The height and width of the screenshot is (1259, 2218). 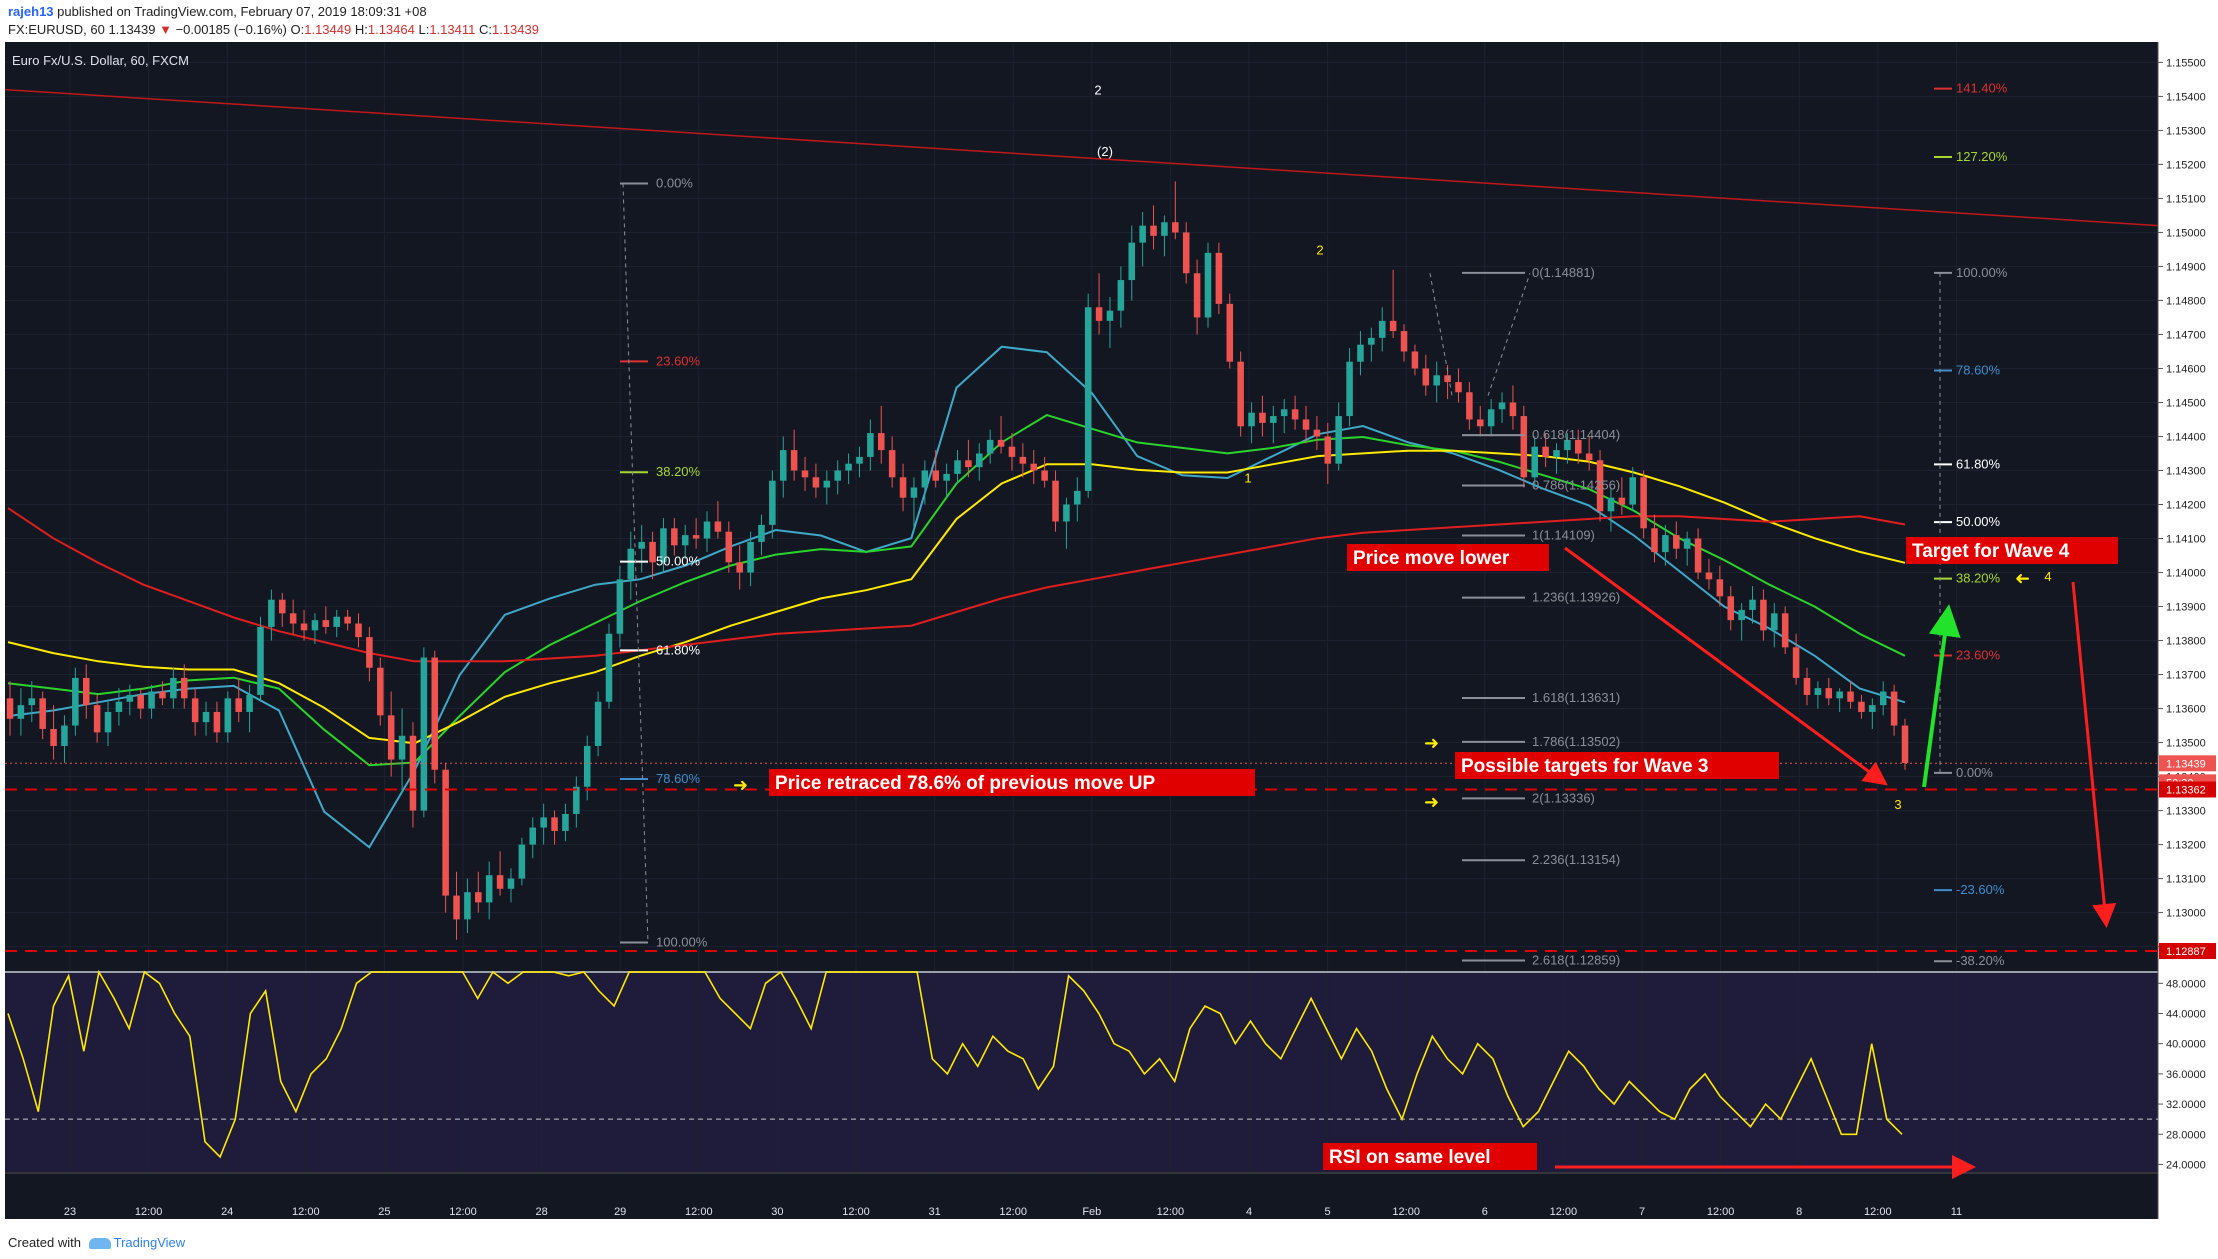 I want to click on x-tick-label: 28, so click(x=541, y=1212).